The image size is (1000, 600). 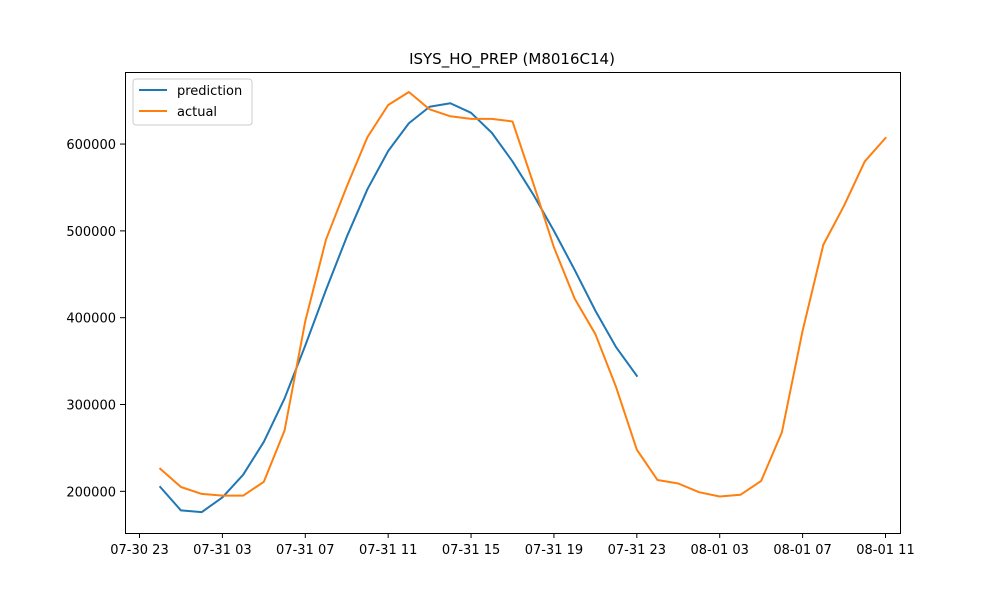 What do you see at coordinates (802, 550) in the screenshot?
I see `x-tick-label: 08-01 07` at bounding box center [802, 550].